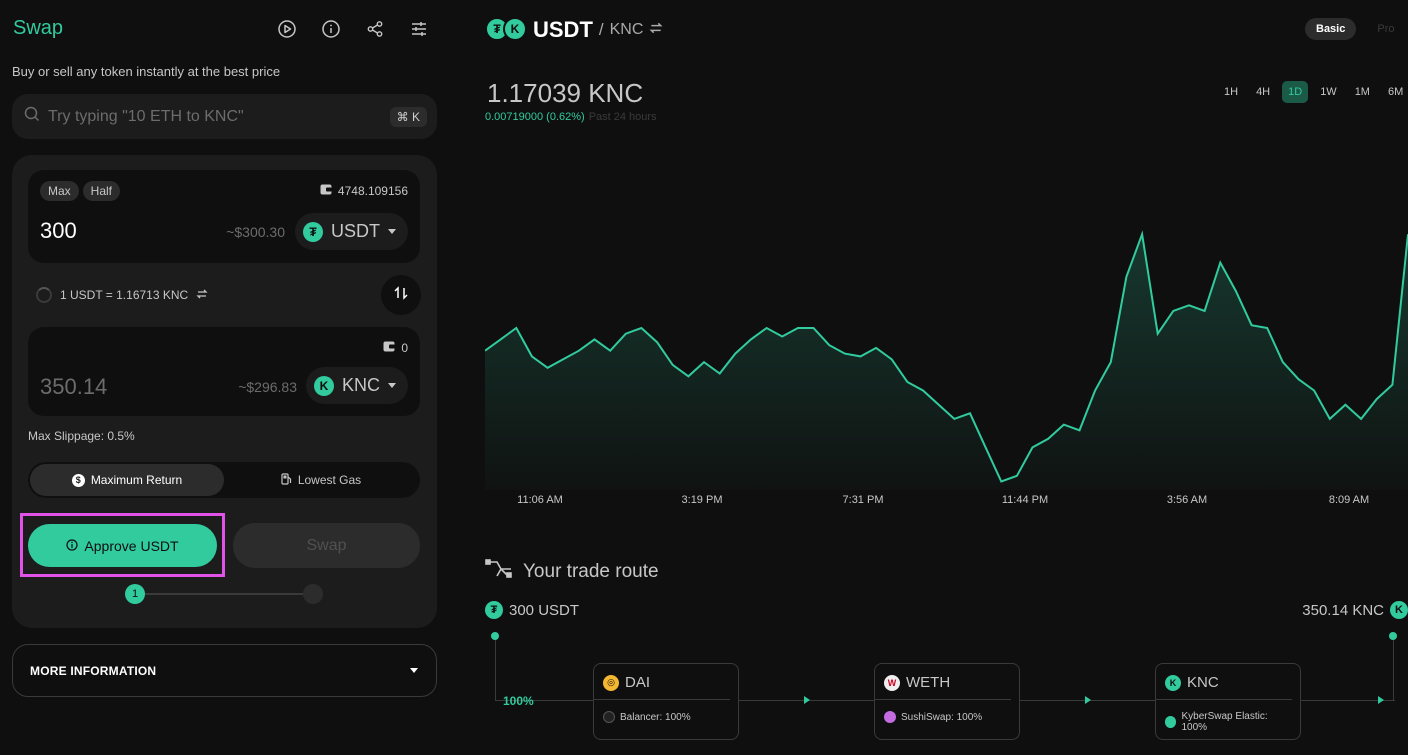 The height and width of the screenshot is (755, 1408). What do you see at coordinates (404, 348) in the screenshot?
I see `output-balance-value: 0` at bounding box center [404, 348].